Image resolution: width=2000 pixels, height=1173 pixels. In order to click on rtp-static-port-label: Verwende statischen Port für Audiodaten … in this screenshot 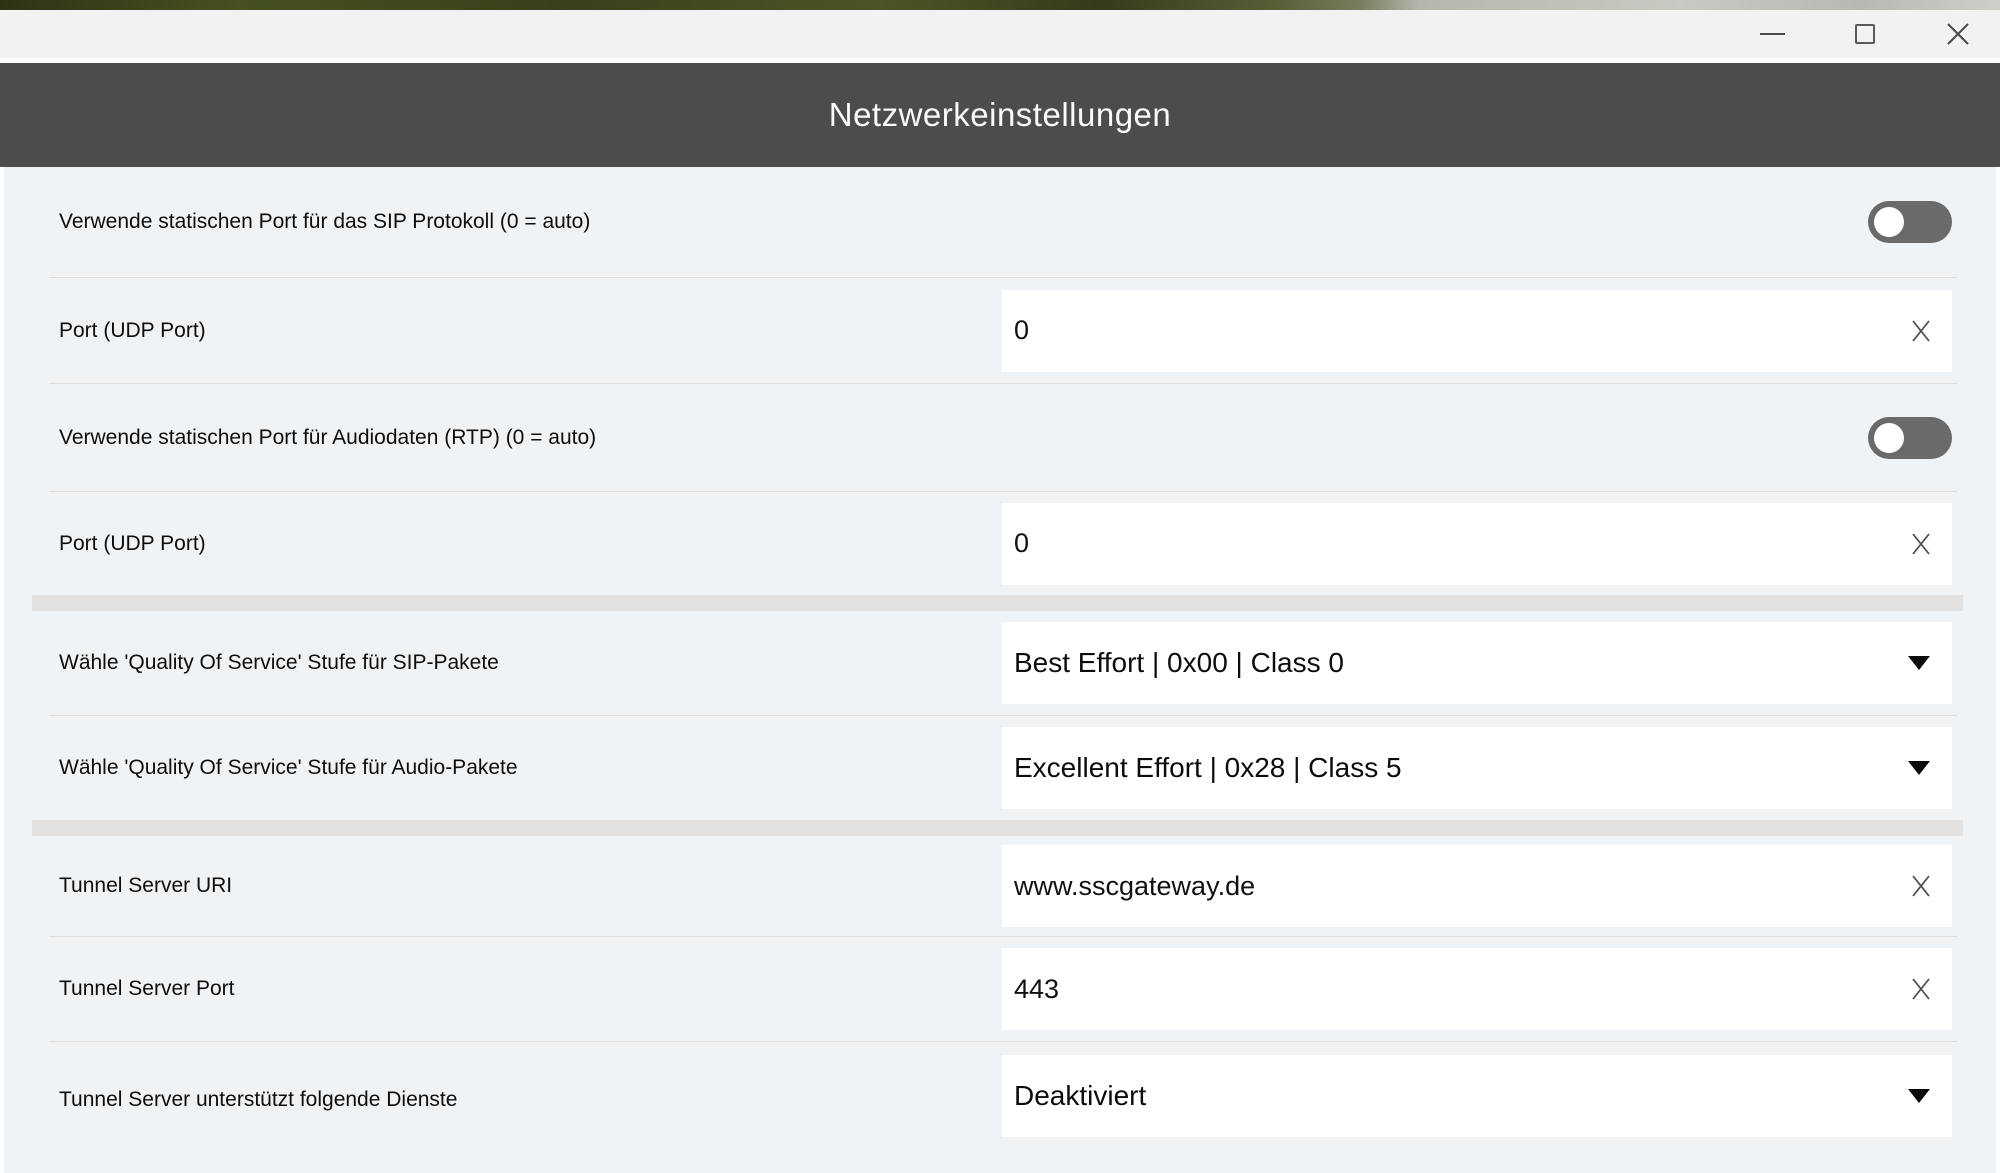, I will do `click(328, 437)`.